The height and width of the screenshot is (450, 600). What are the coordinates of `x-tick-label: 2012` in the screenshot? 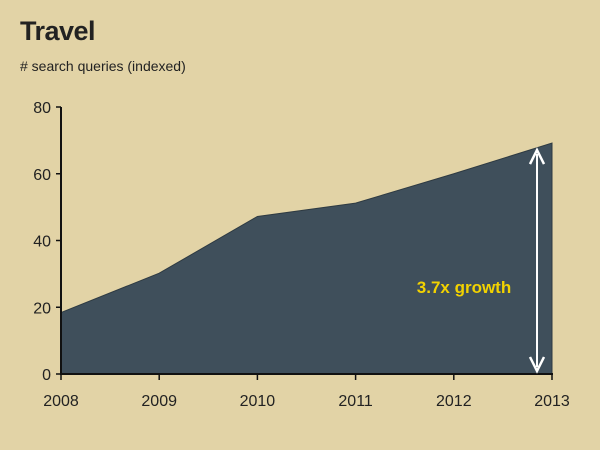 It's located at (454, 401).